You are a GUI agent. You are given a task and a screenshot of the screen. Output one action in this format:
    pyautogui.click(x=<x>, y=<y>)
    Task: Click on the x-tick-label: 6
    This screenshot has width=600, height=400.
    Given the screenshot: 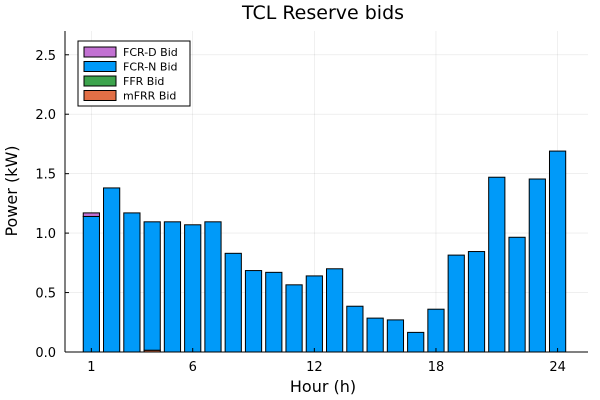 What is the action you would take?
    pyautogui.click(x=193, y=367)
    